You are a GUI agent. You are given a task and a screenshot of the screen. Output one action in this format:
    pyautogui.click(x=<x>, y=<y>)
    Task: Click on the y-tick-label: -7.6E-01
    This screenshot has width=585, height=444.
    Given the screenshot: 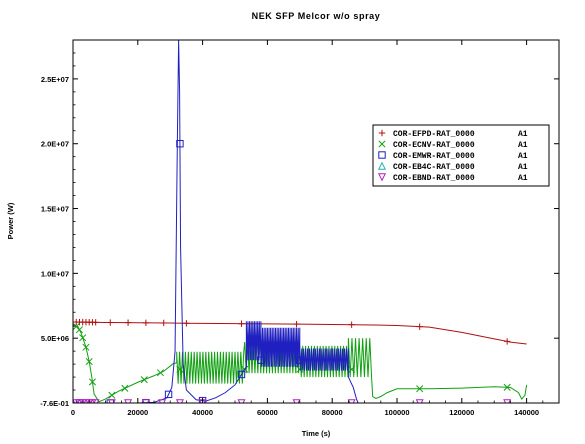 What is the action you would take?
    pyautogui.click(x=54, y=403)
    